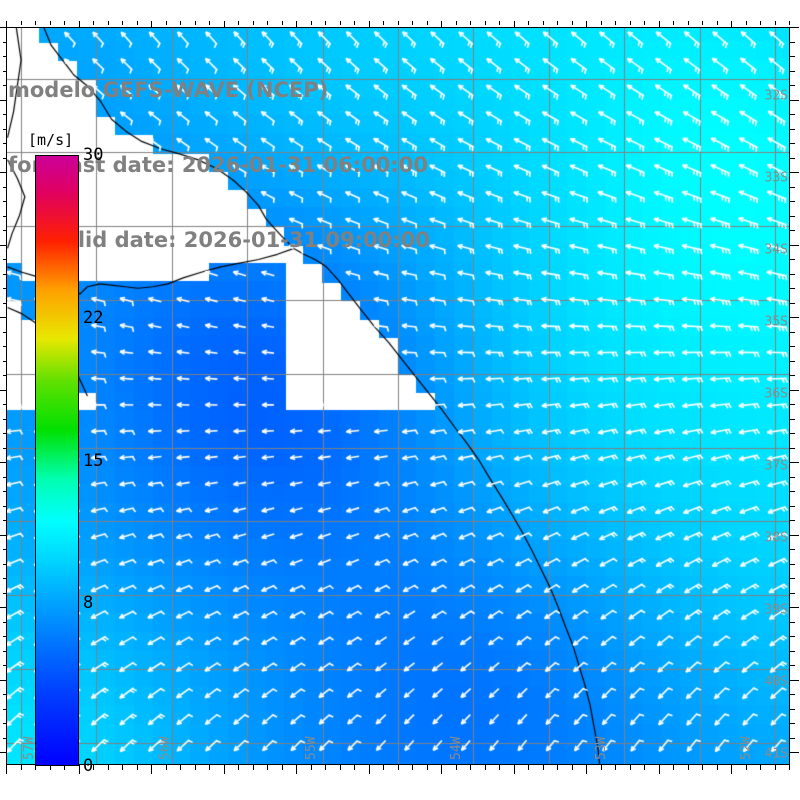  I want to click on lon-label-54W: 54W, so click(456, 748).